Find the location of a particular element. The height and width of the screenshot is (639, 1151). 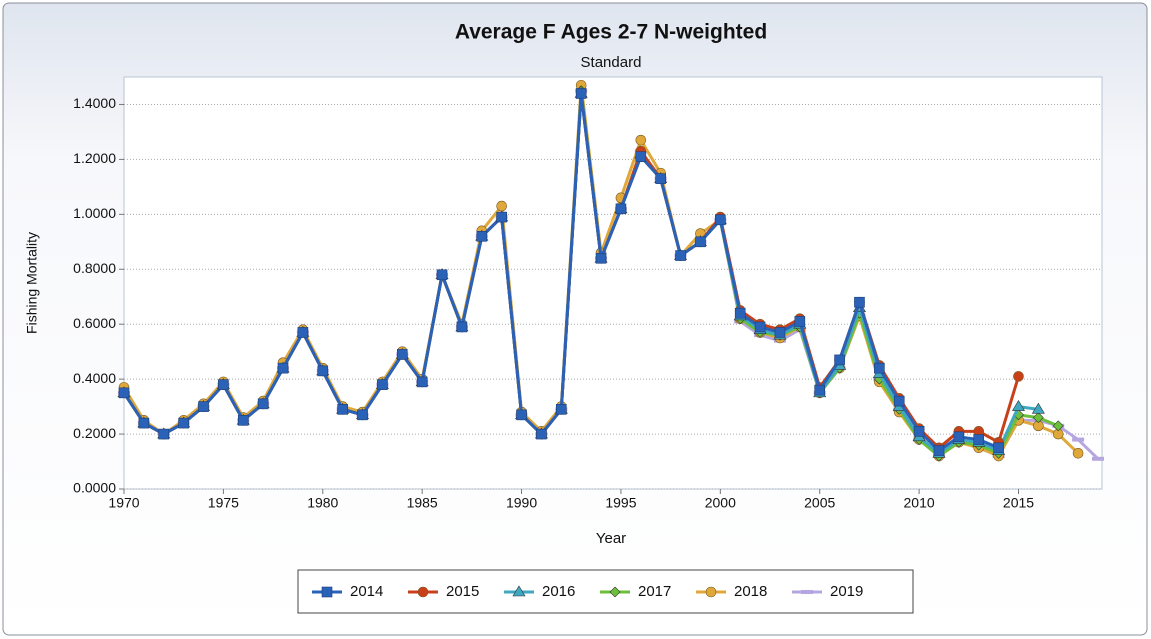

x-tick-label: 1980 is located at coordinates (322, 503).